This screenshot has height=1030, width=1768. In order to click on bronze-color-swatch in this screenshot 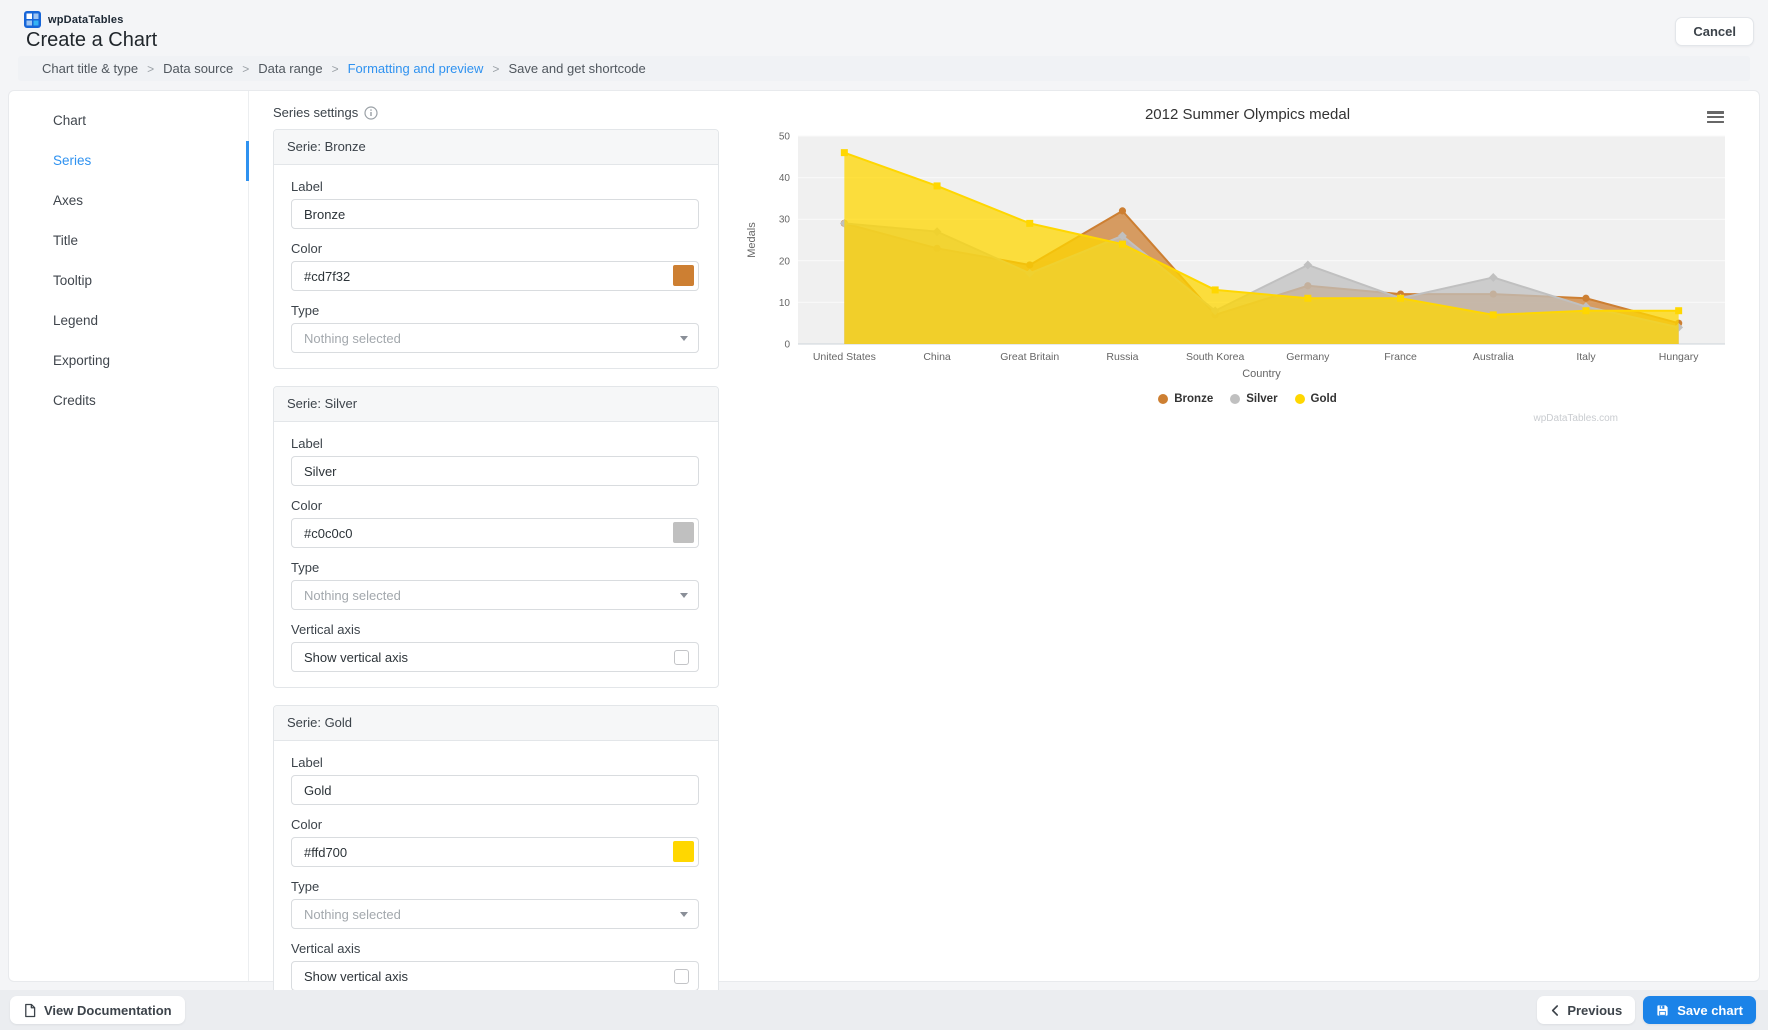, I will do `click(683, 275)`.